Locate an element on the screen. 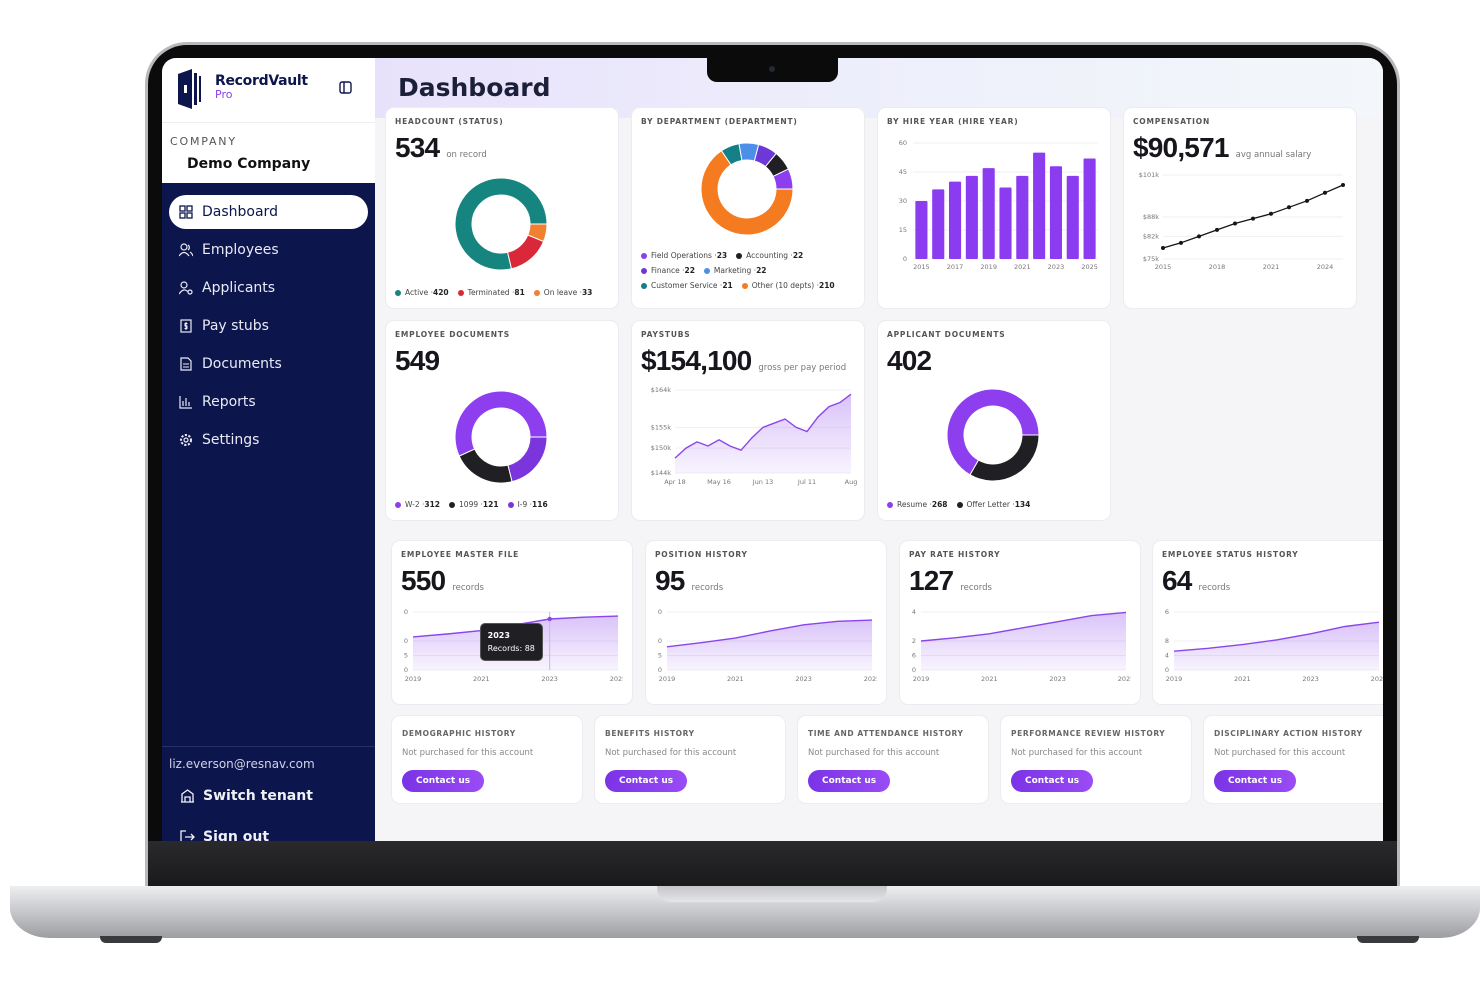 The height and width of the screenshot is (987, 1480). nav-label: Applicants is located at coordinates (239, 288).